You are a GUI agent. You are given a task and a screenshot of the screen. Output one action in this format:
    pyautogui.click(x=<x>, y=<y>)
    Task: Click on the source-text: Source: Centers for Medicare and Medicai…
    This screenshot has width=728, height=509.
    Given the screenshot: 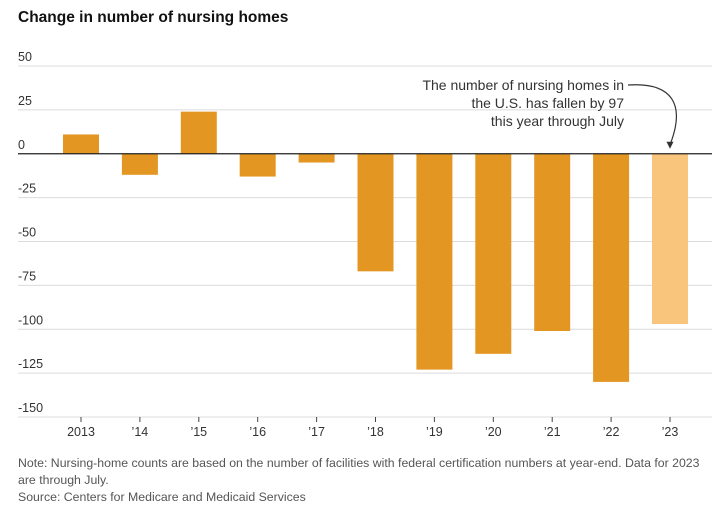 What is the action you would take?
    pyautogui.click(x=162, y=497)
    